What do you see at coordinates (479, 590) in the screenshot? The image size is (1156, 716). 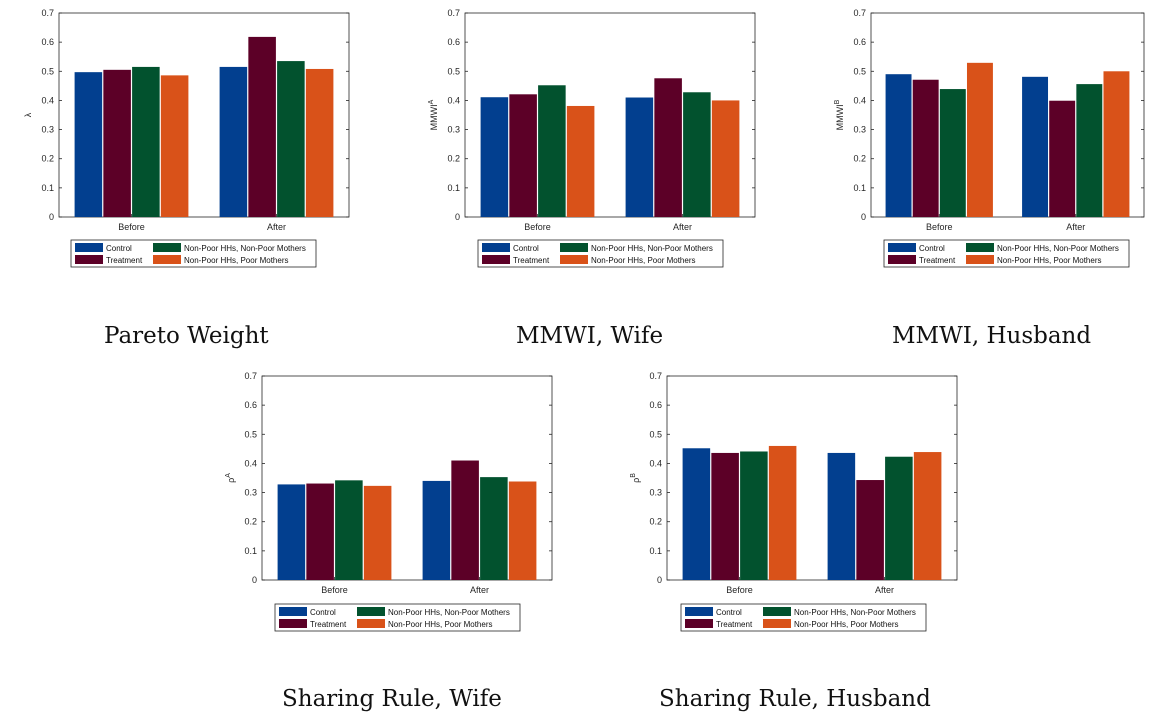 I see `x-tick-label: After` at bounding box center [479, 590].